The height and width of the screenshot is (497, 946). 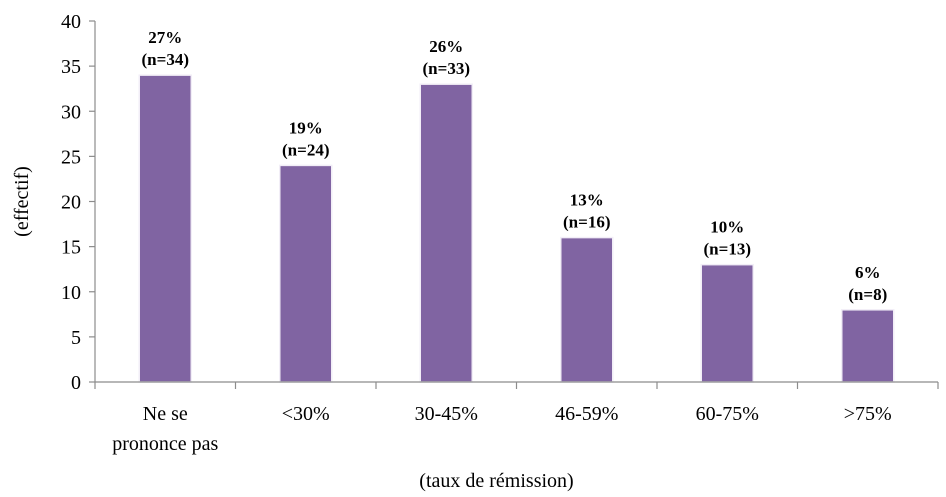 I want to click on data-label: 19%, so click(x=306, y=127).